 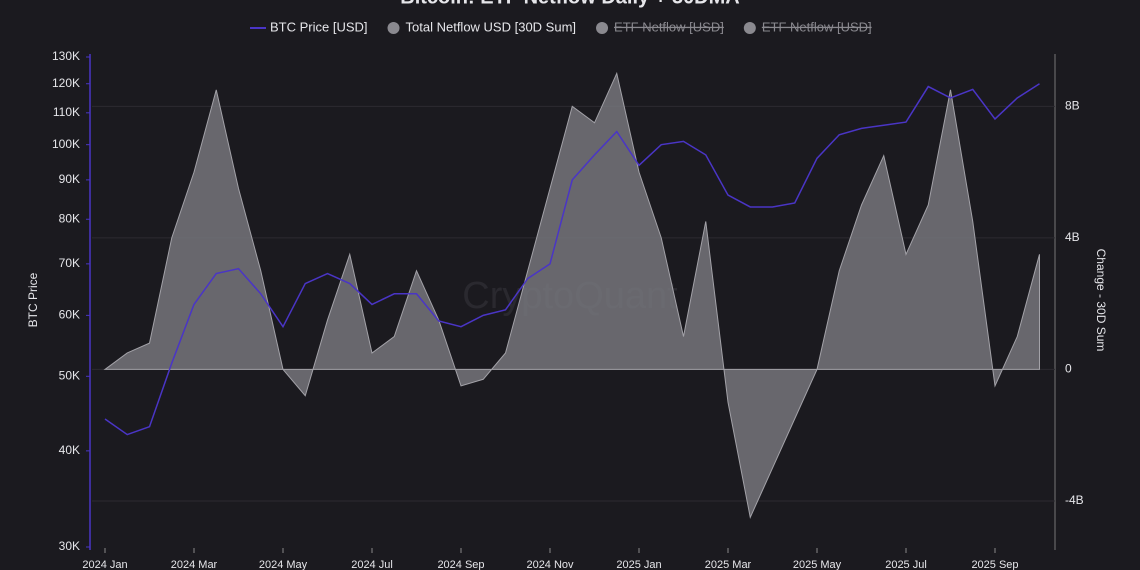 I want to click on y2-tick-label: 8B, so click(x=1072, y=106).